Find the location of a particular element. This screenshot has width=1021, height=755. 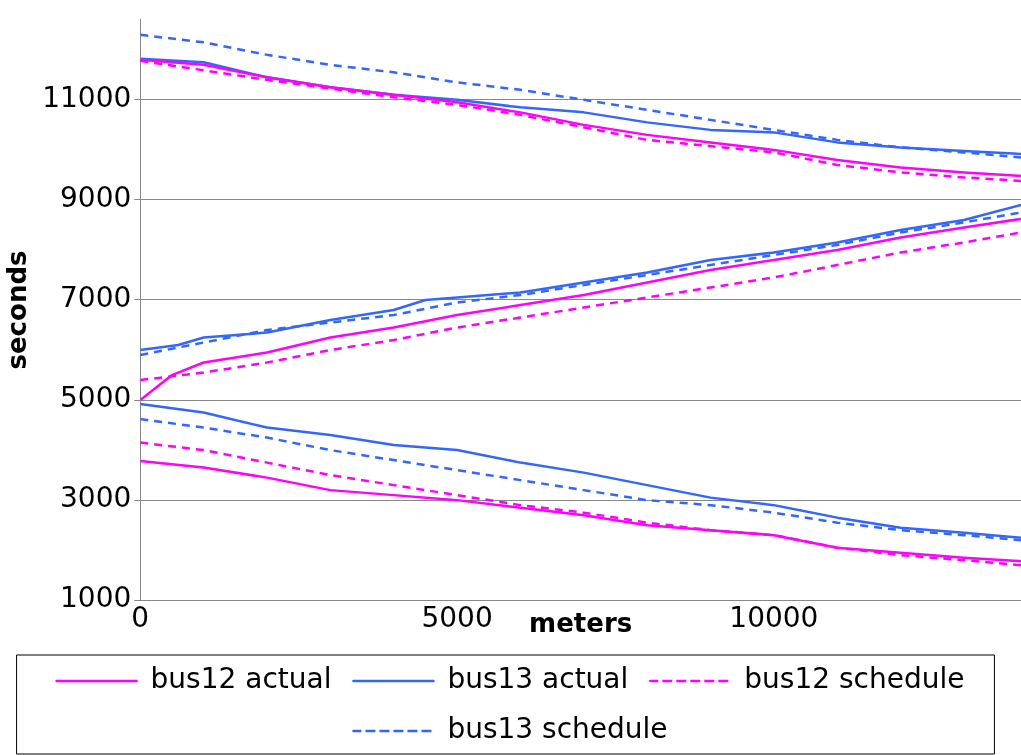

y-axis-title: seconds is located at coordinates (17, 310).